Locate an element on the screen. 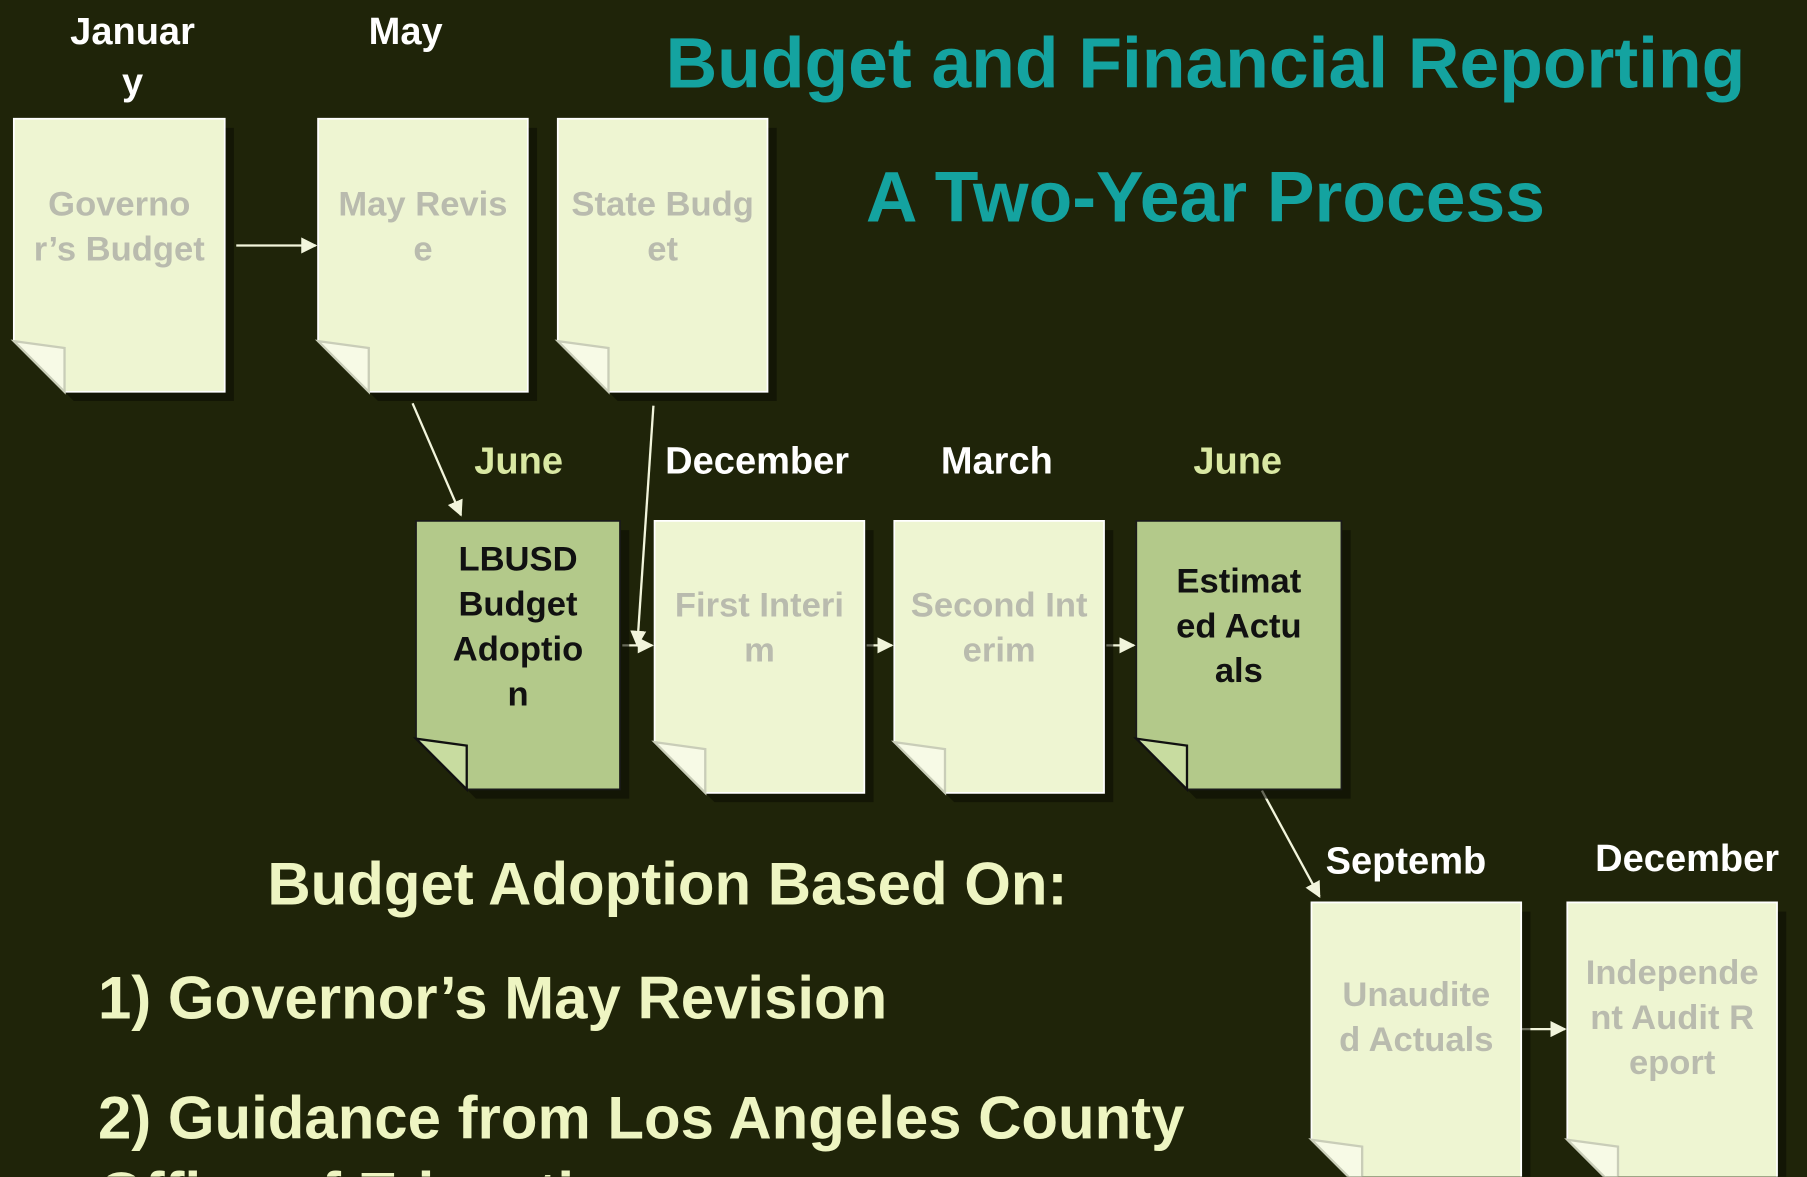 The height and width of the screenshot is (1177, 1807). document-label: May Revise is located at coordinates (423, 226).